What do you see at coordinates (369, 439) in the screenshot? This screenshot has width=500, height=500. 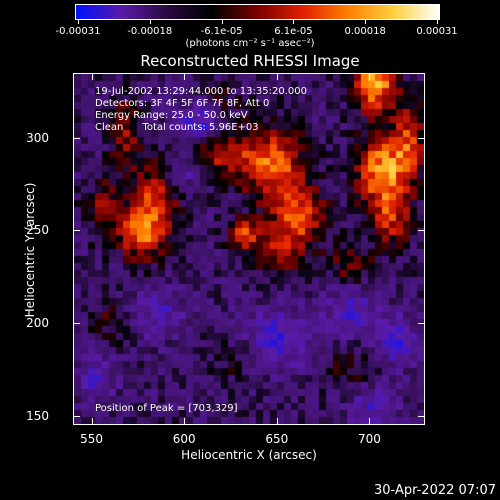 I see `x-tick-label: 700` at bounding box center [369, 439].